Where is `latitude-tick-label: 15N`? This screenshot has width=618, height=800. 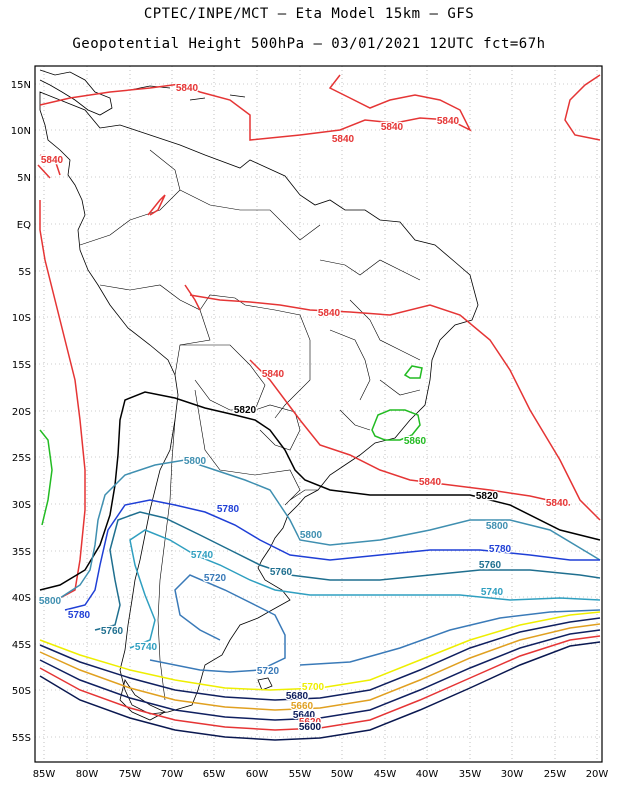 latitude-tick-label: 15N is located at coordinates (21, 85).